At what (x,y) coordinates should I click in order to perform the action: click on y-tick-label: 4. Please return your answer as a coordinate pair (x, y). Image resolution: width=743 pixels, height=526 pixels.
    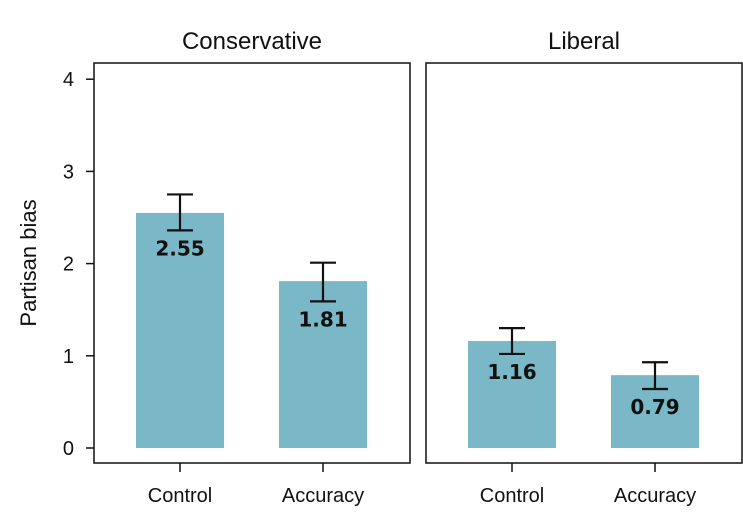
    Looking at the image, I should click on (68, 80).